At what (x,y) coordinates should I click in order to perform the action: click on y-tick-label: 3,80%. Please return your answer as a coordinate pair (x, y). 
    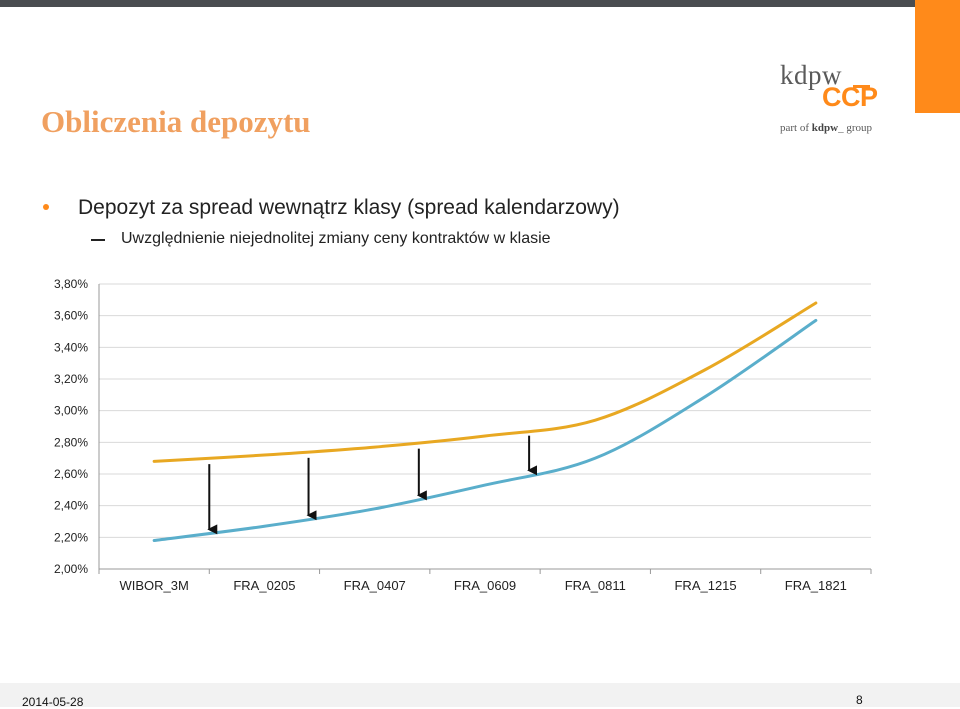
    Looking at the image, I should click on (71, 284).